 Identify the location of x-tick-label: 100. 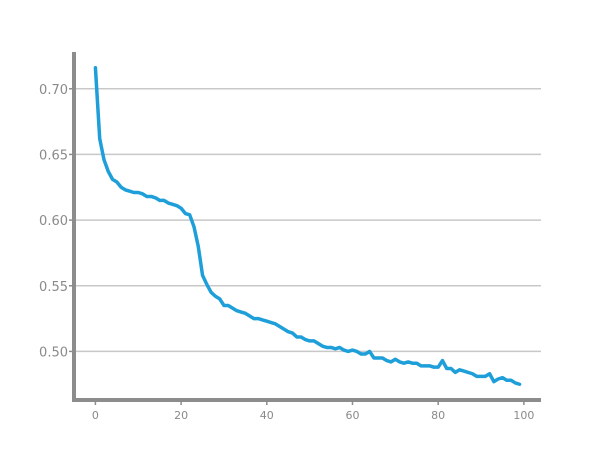
(523, 415).